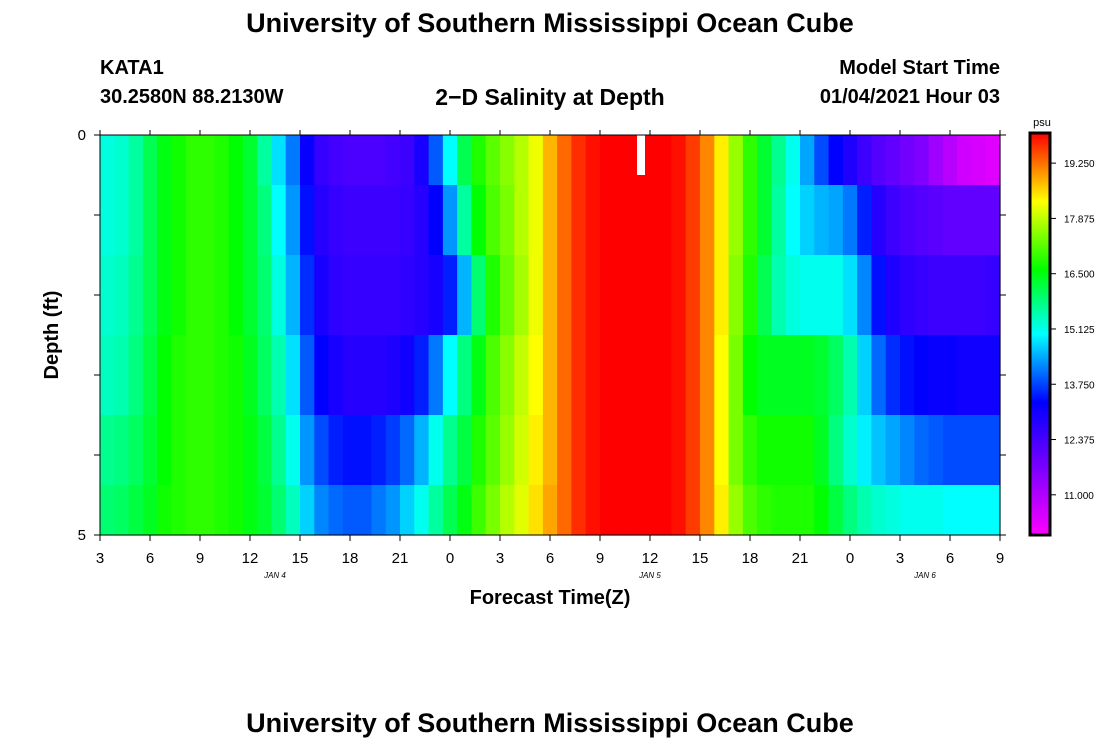 This screenshot has width=1100, height=750. What do you see at coordinates (600, 558) in the screenshot?
I see `x-tick-label: 9` at bounding box center [600, 558].